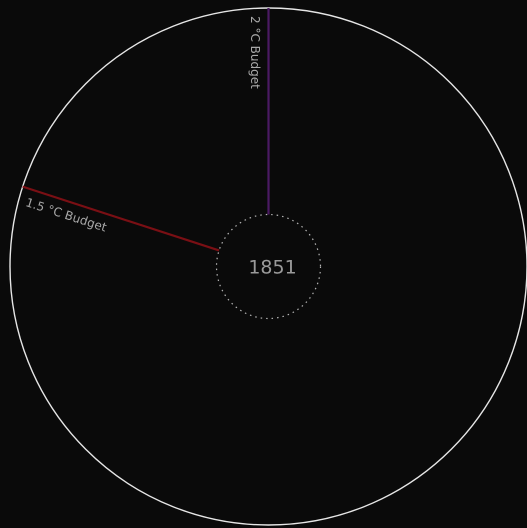  What do you see at coordinates (255, 52) in the screenshot?
I see `budget-label-2-c-budget: 2 °C Budget` at bounding box center [255, 52].